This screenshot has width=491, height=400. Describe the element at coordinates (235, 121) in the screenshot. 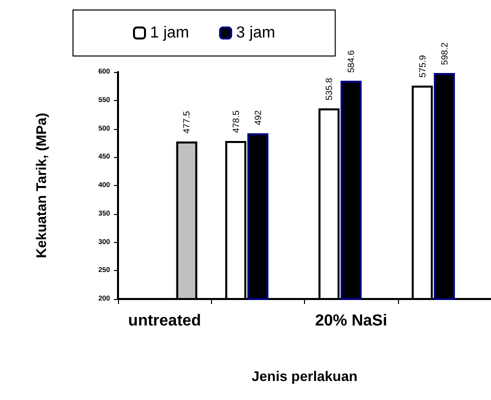

I see `data-label: 478.5` at that location.